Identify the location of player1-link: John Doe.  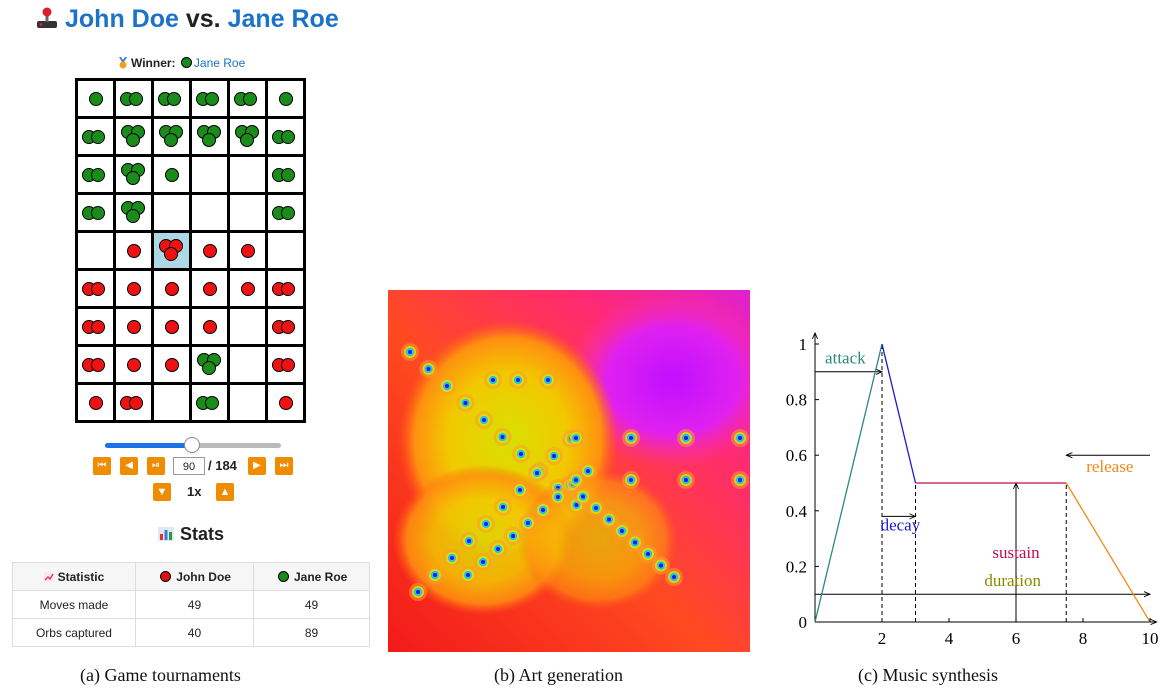
(122, 19).